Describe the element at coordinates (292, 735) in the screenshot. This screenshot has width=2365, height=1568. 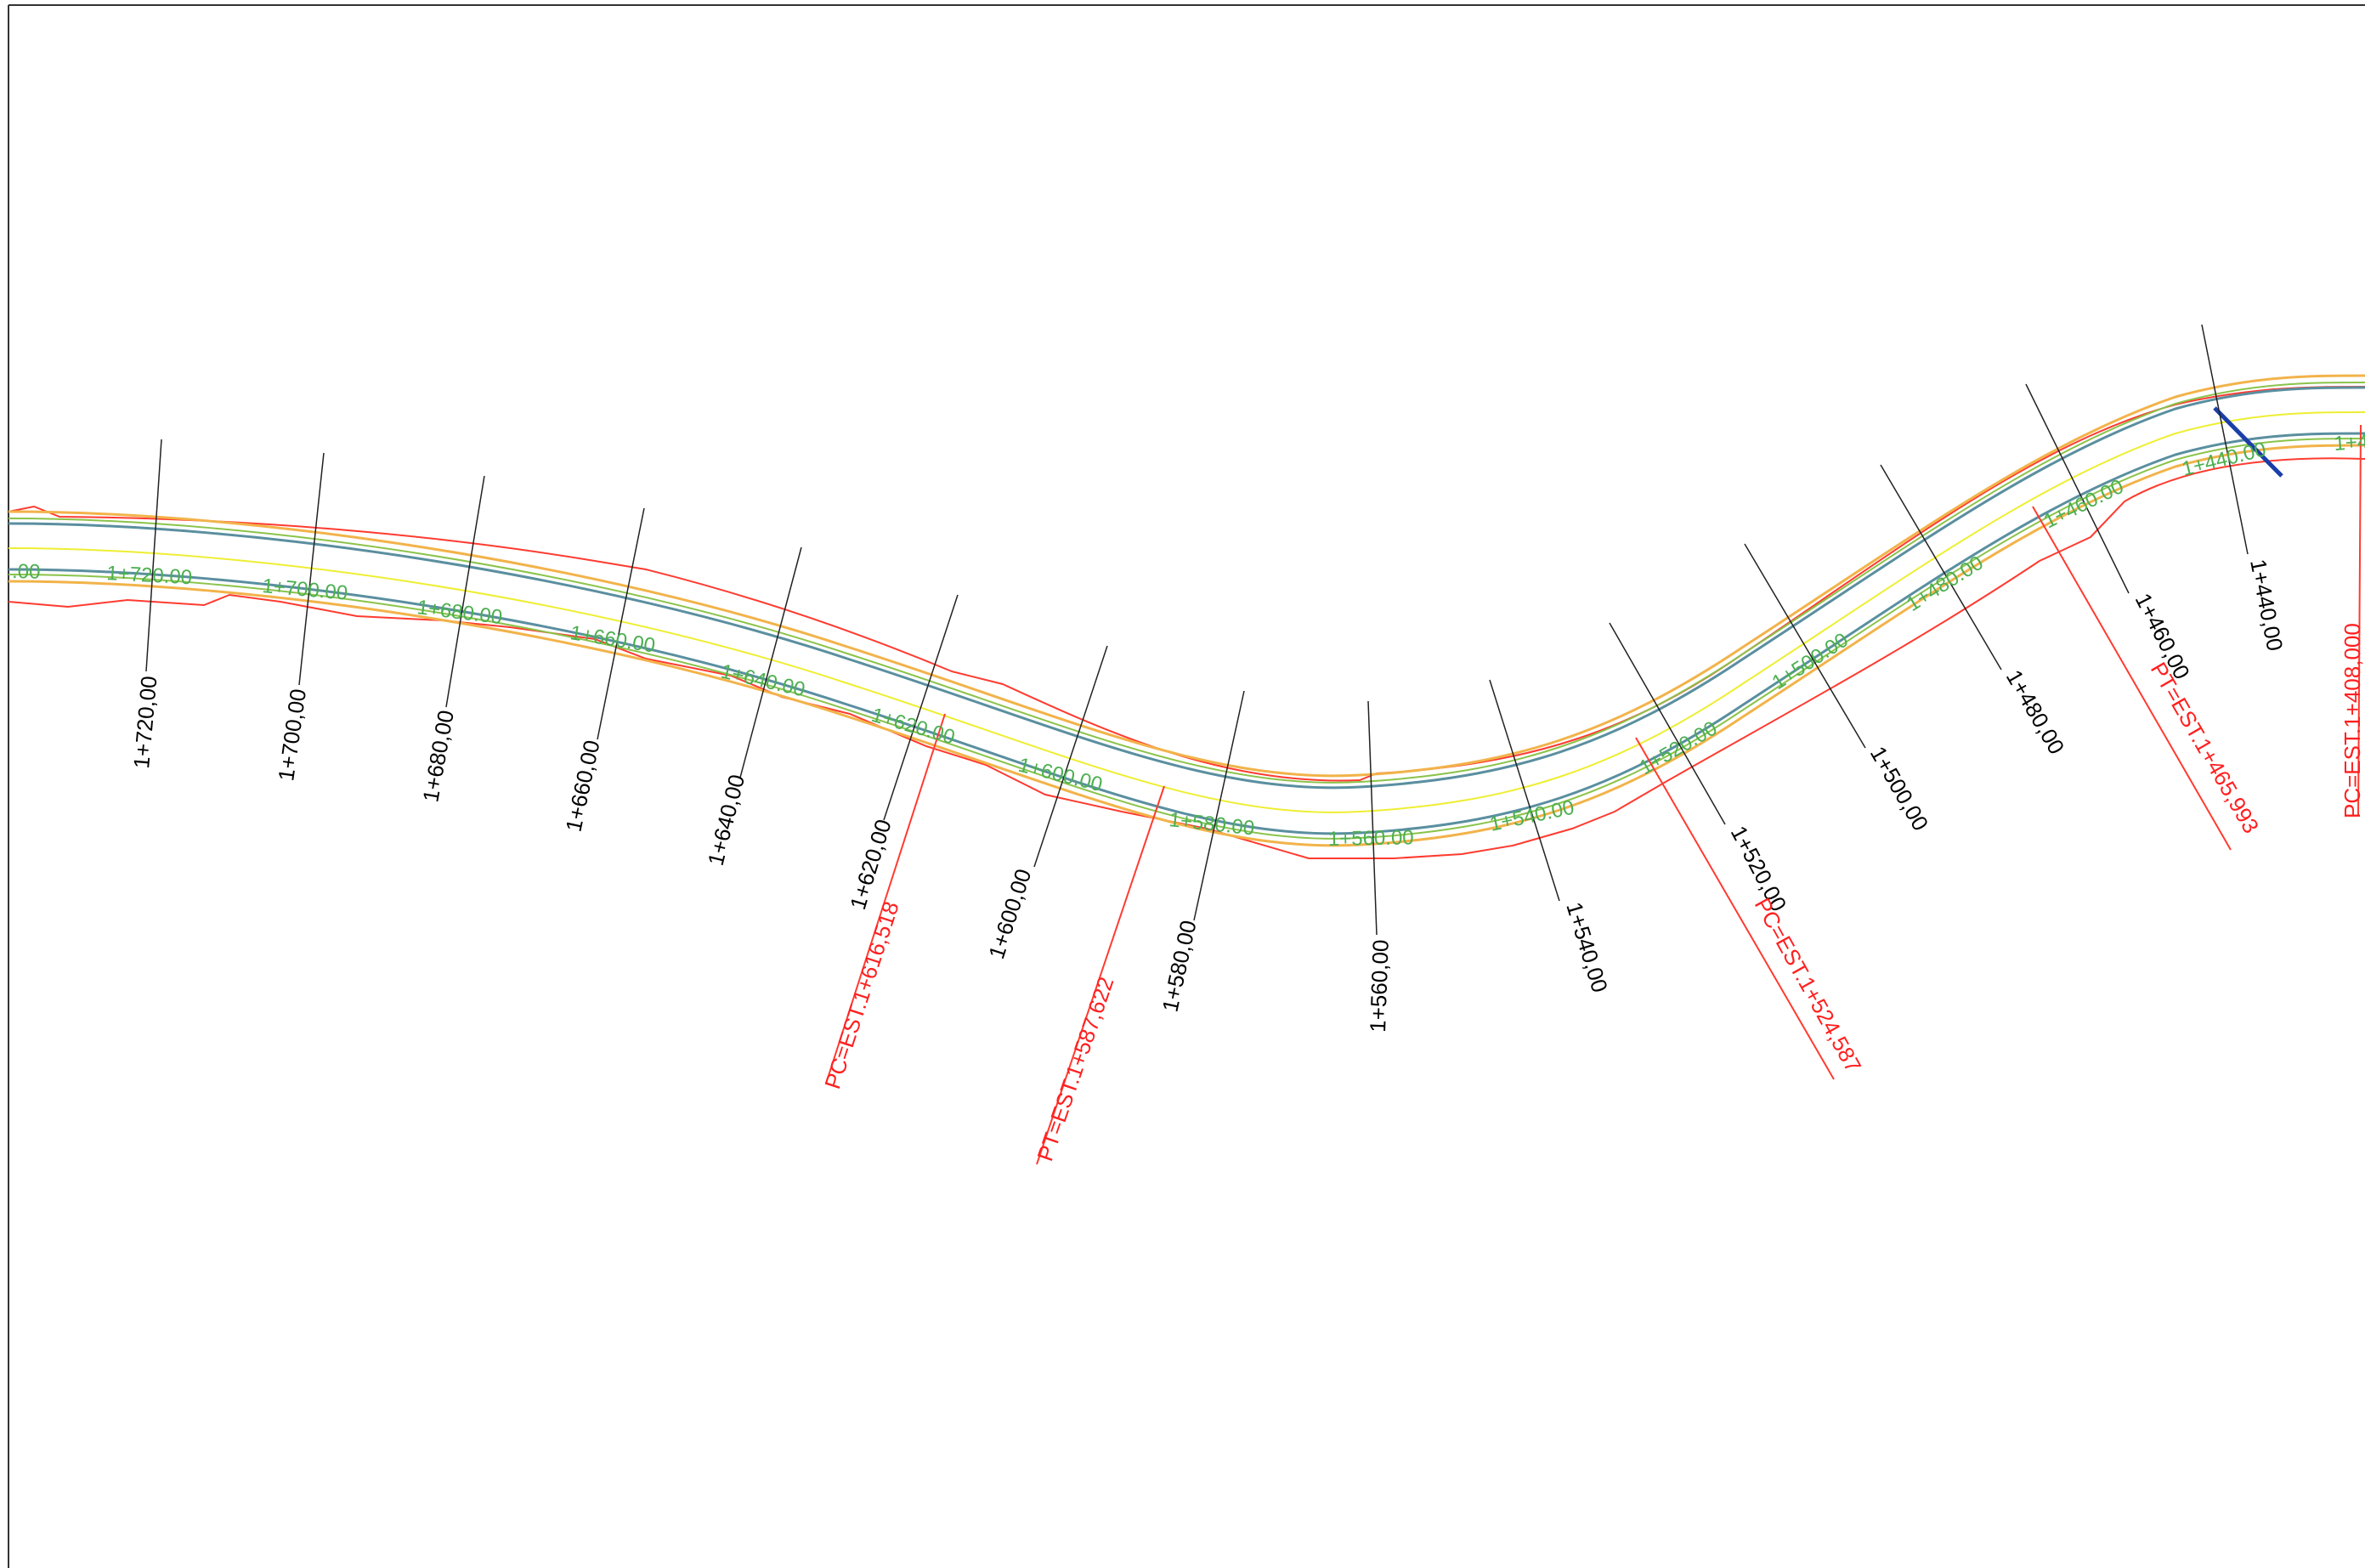
I see `cross-section-label: 1+700,00` at that location.